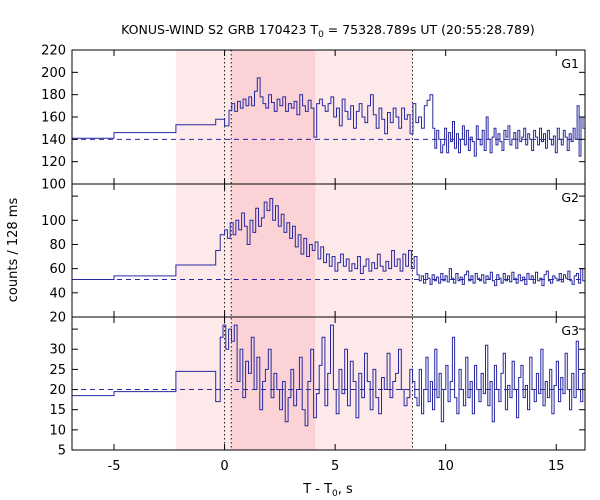 This screenshot has width=600, height=500. Describe the element at coordinates (57, 293) in the screenshot. I see `g2-y-tick-label: 40` at that location.